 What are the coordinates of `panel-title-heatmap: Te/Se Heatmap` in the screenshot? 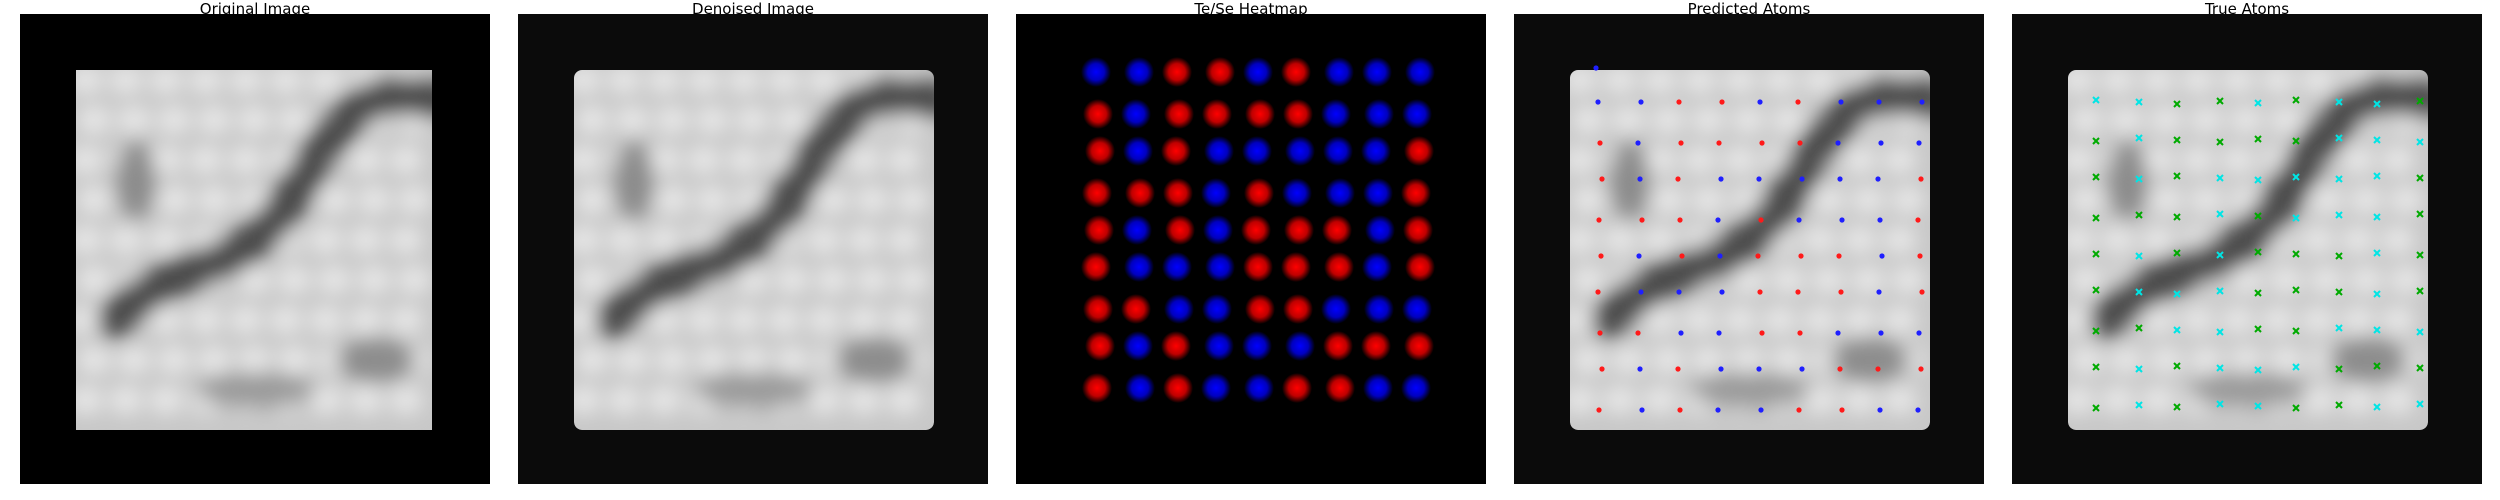 It's located at (1251, 9).